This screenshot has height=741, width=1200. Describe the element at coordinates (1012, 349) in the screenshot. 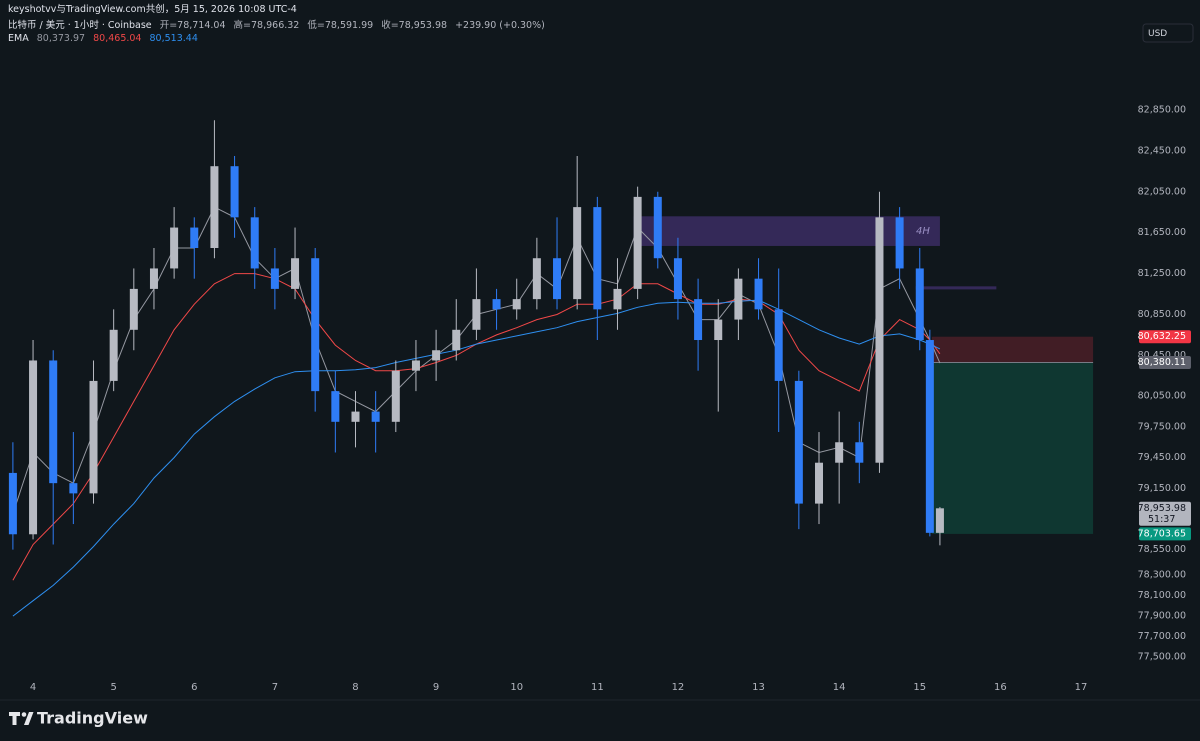

I see `stop-zone` at that location.